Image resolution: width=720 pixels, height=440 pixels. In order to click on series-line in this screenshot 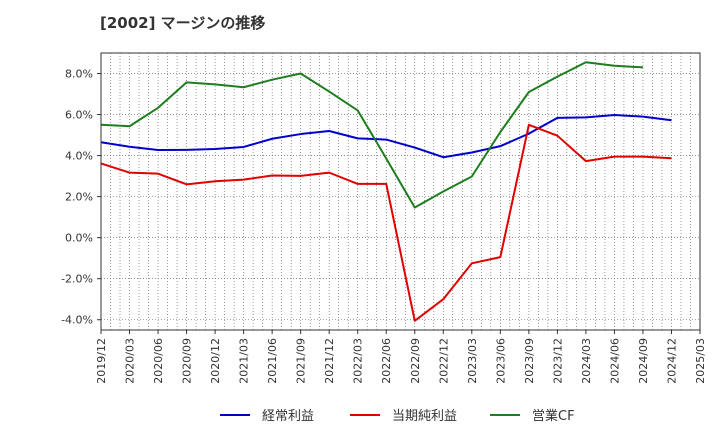, I will do `click(386, 136)`.